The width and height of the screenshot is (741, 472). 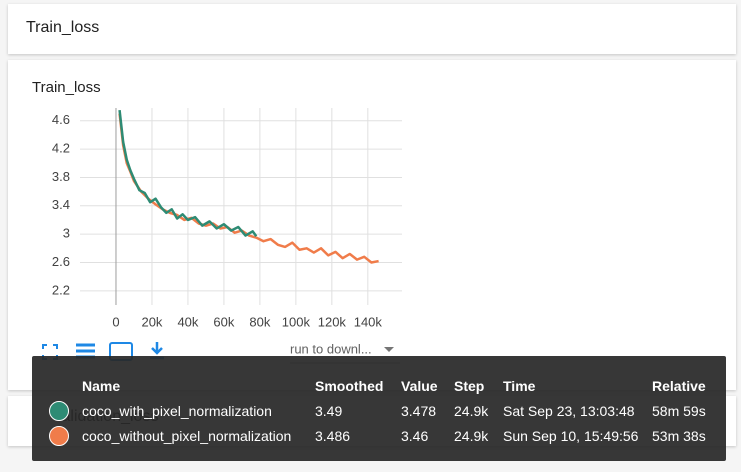 What do you see at coordinates (61, 176) in the screenshot?
I see `y-tick-label: 3.8` at bounding box center [61, 176].